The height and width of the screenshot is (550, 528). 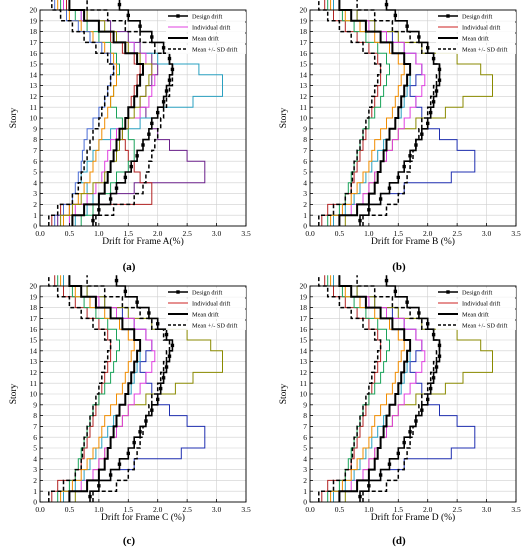 I want to click on design-drift-line, so click(x=400, y=113).